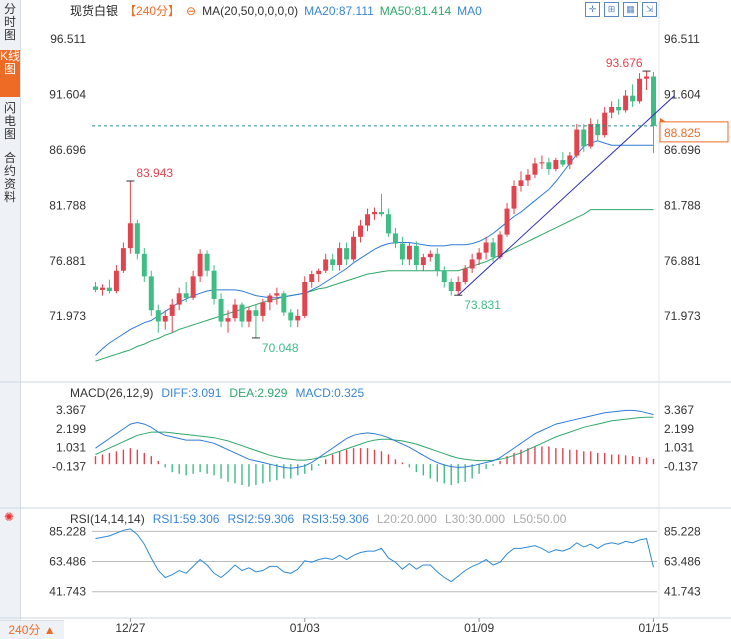 The width and height of the screenshot is (731, 639). What do you see at coordinates (261, 519) in the screenshot?
I see `rsi2-value: RSI2:59.306` at bounding box center [261, 519].